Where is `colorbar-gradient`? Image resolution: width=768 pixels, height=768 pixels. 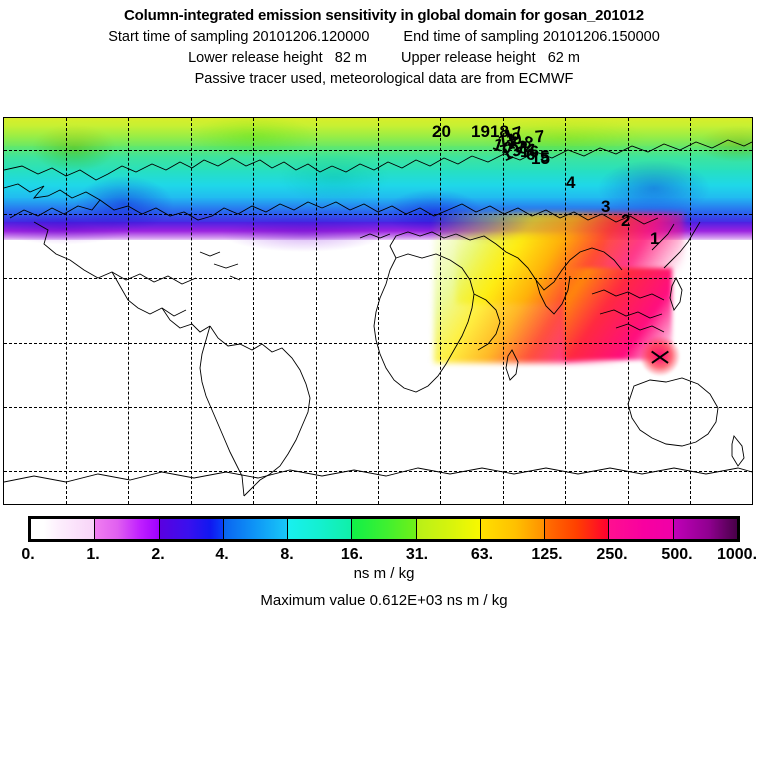
colorbar-gradient is located at coordinates (384, 529).